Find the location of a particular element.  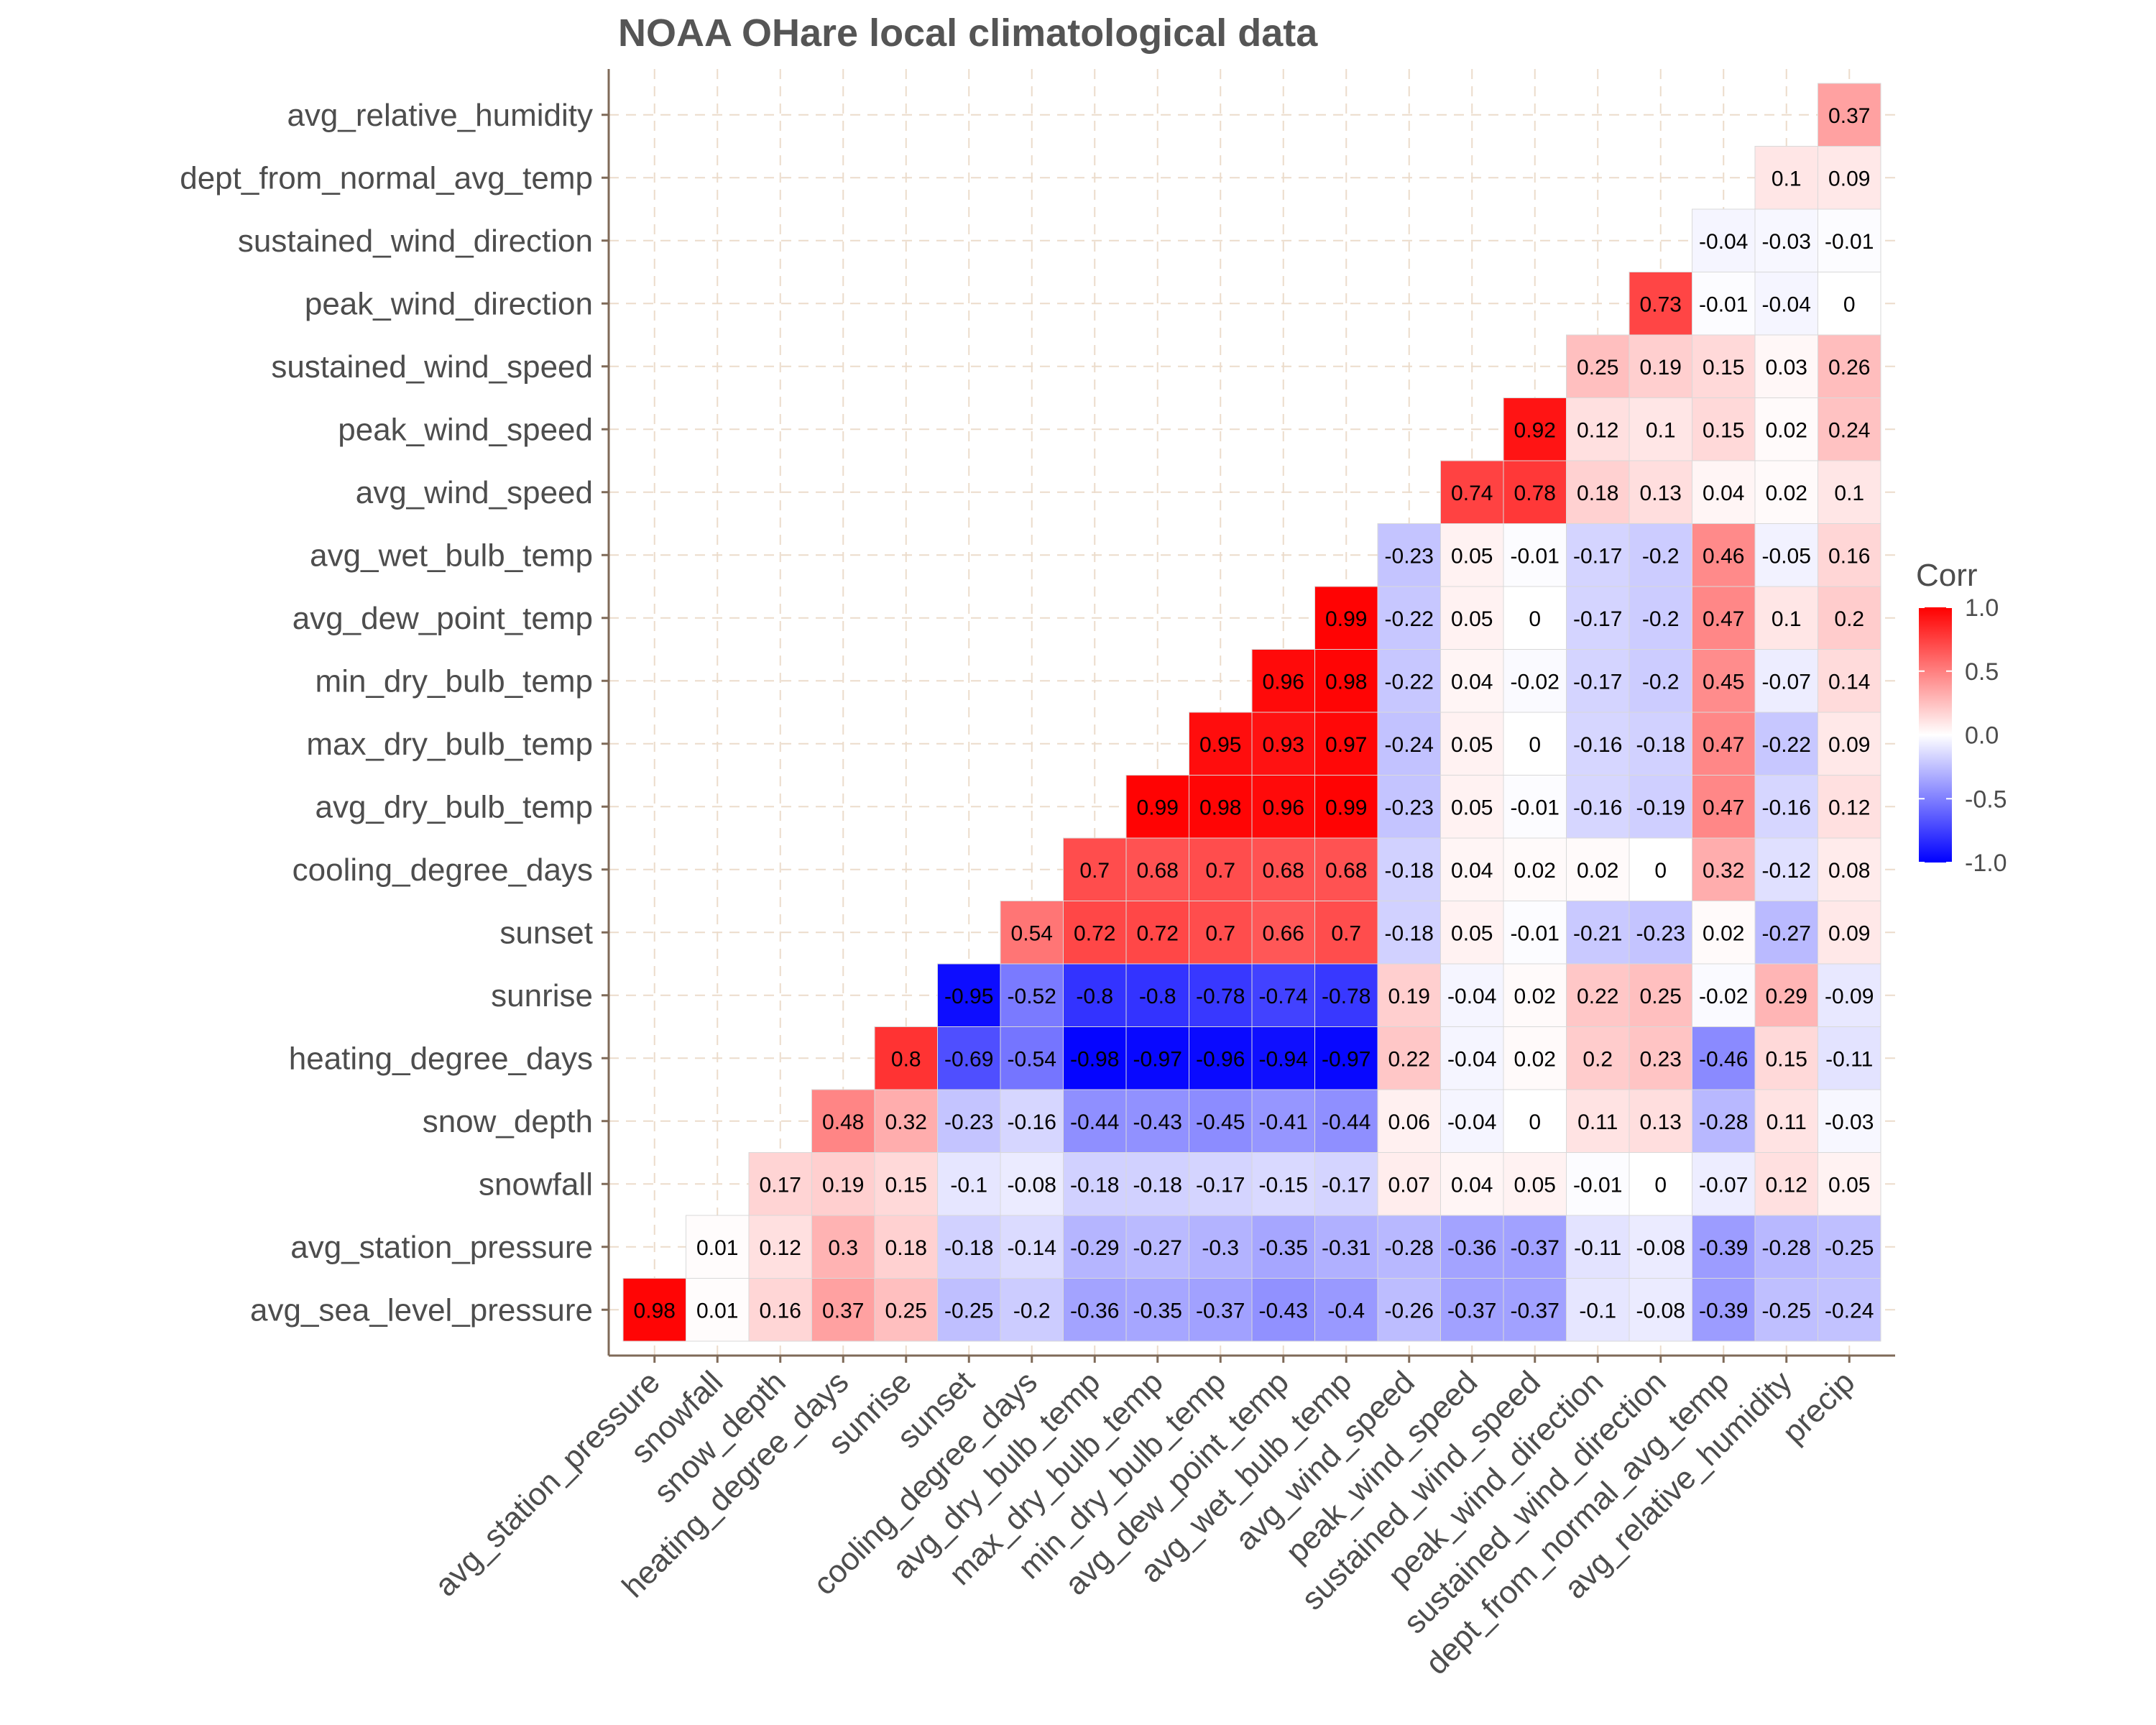

cell-value-label: 0.98 is located at coordinates (1346, 682).